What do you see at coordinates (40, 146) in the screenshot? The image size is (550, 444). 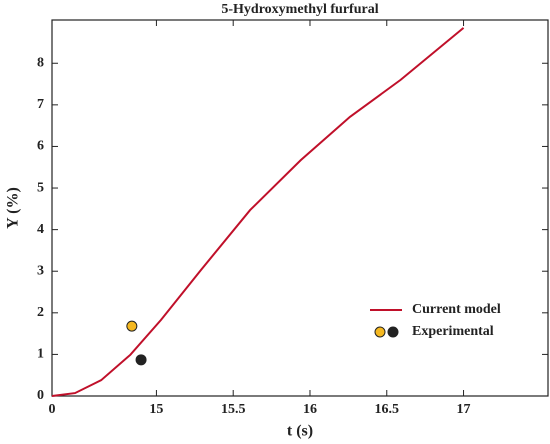 I see `y-tick-label: 6` at bounding box center [40, 146].